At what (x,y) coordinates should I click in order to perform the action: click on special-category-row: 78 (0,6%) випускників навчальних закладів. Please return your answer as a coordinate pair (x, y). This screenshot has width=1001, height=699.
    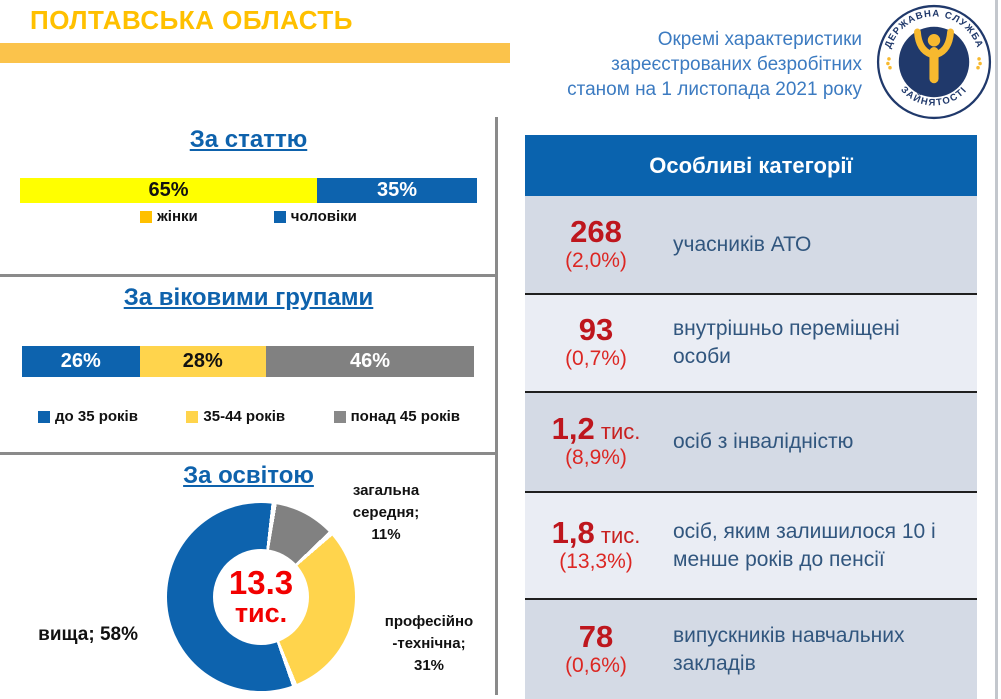
    Looking at the image, I should click on (751, 648).